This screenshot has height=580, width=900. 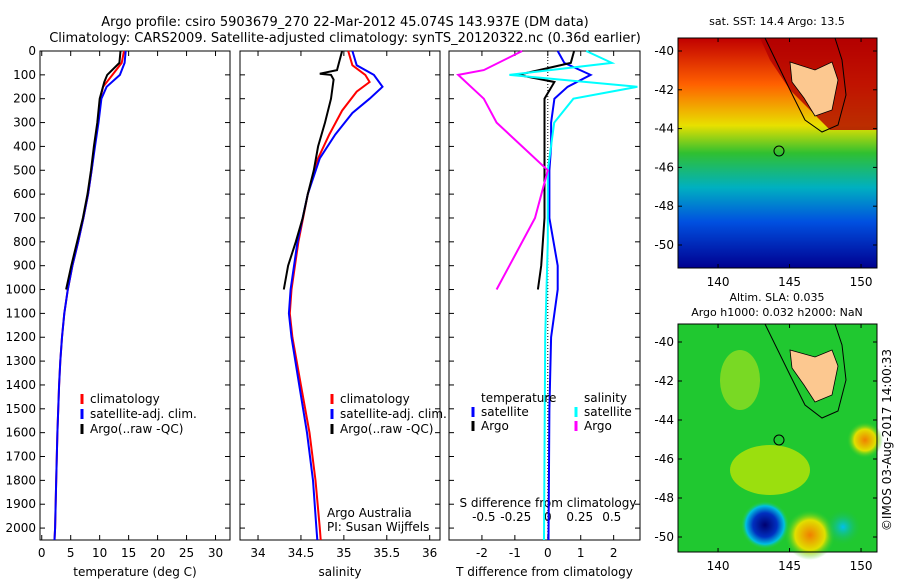 I want to click on x-tick-label: 1, so click(x=581, y=553).